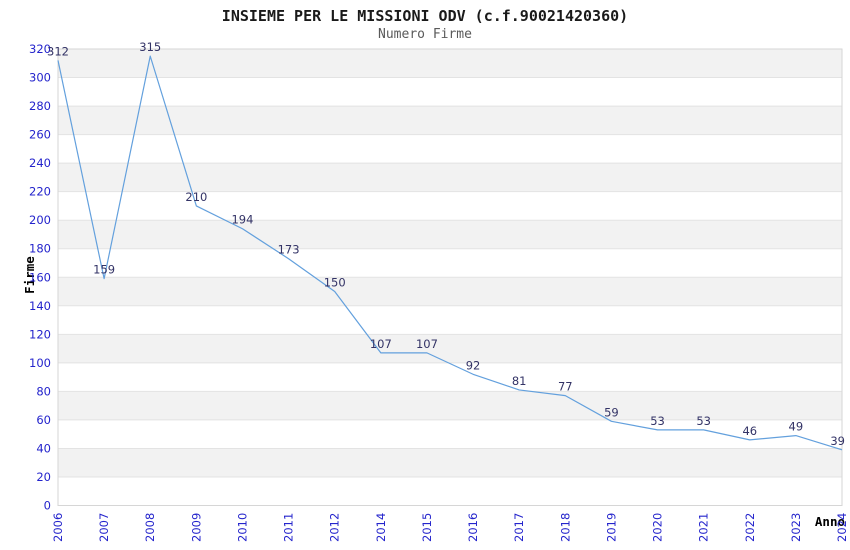  I want to click on data-point-label: 194, so click(242, 220).